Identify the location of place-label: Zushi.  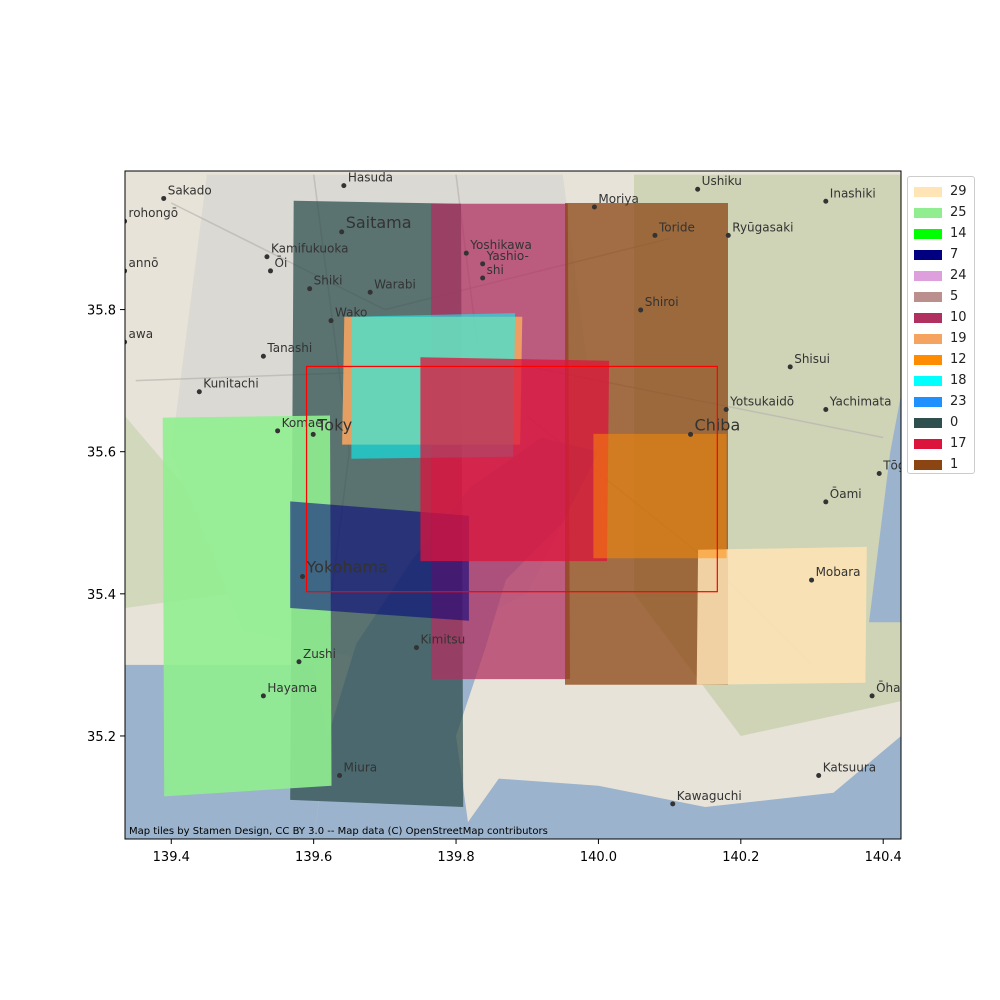
(319, 654).